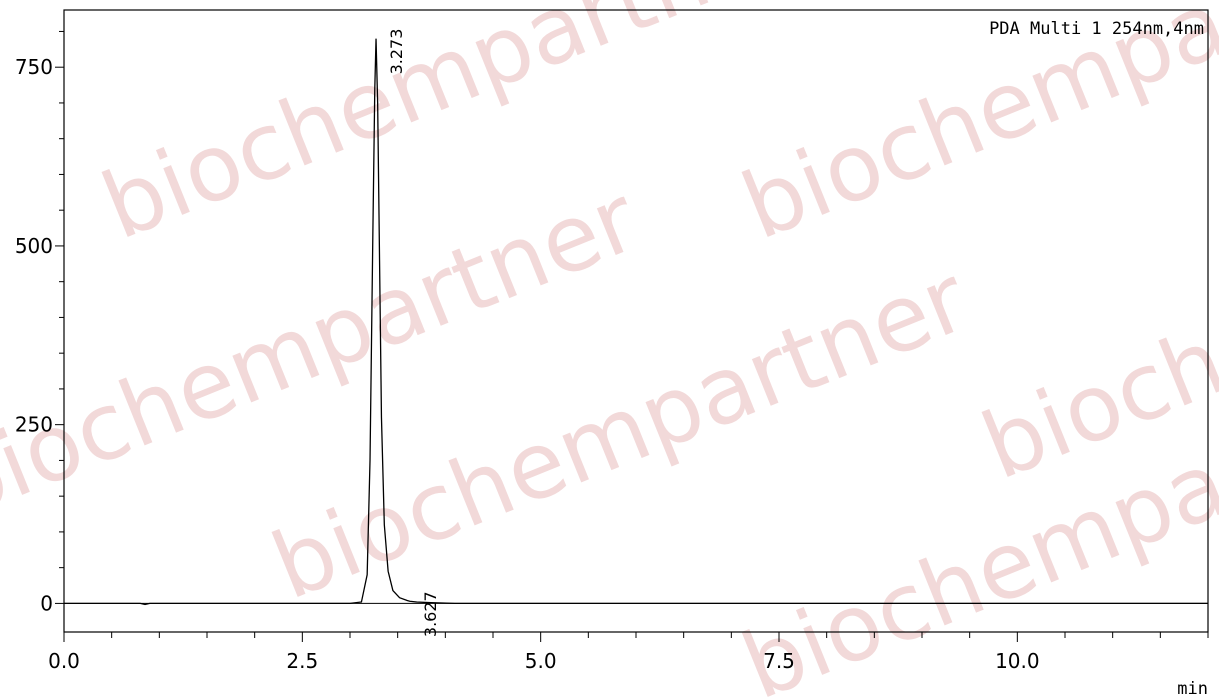  Describe the element at coordinates (34, 67) in the screenshot. I see `y-tick-label: 750` at that location.